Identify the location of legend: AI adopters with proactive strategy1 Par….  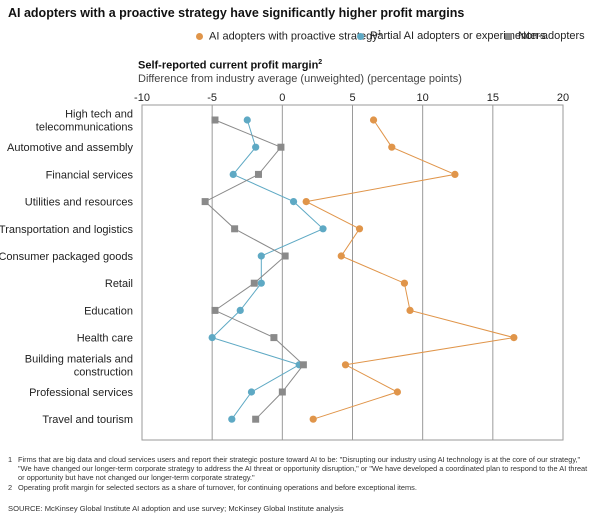
(300, 38).